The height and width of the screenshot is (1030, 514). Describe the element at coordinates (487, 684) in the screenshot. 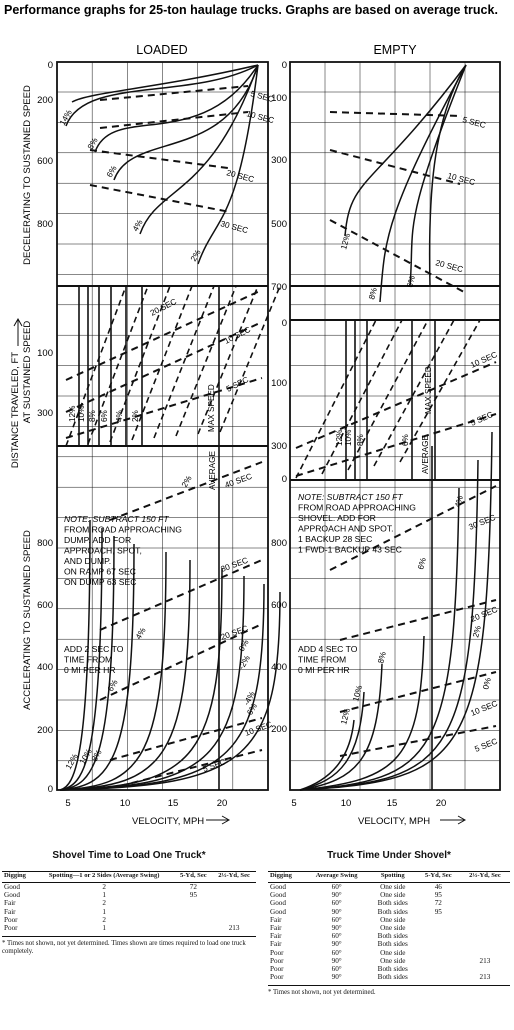

I see `empty-accel-grade-label: 0%` at that location.